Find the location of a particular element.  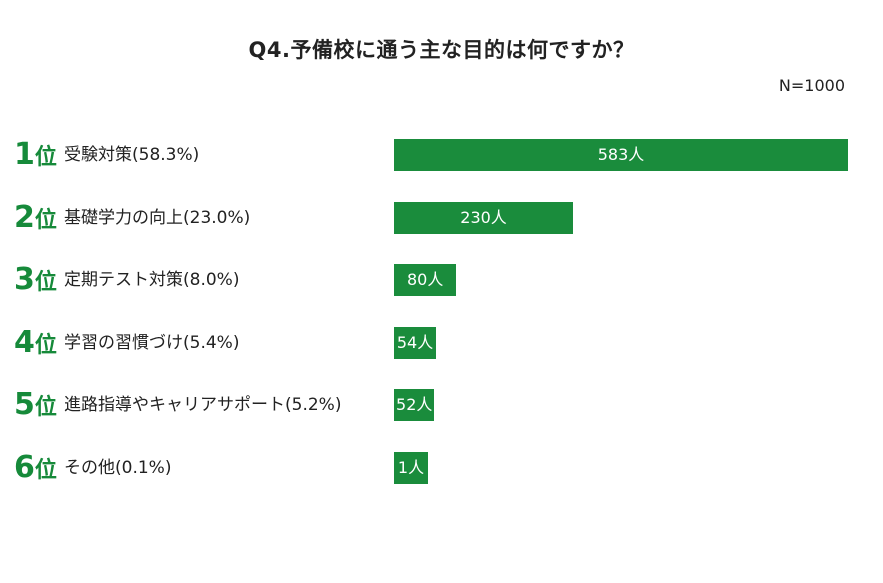

bar-value-label: 1人 is located at coordinates (411, 467).